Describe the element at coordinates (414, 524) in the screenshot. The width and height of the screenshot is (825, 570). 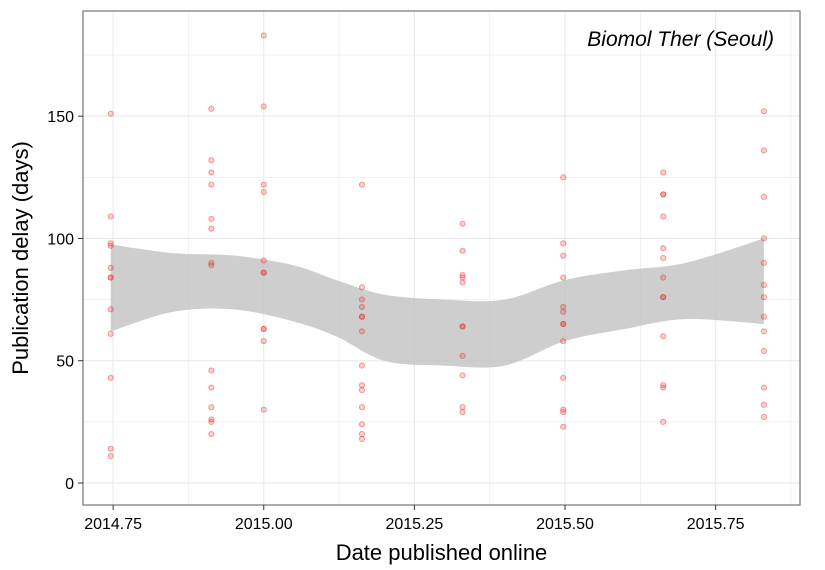
I see `x-tick-label: 2015.25` at that location.